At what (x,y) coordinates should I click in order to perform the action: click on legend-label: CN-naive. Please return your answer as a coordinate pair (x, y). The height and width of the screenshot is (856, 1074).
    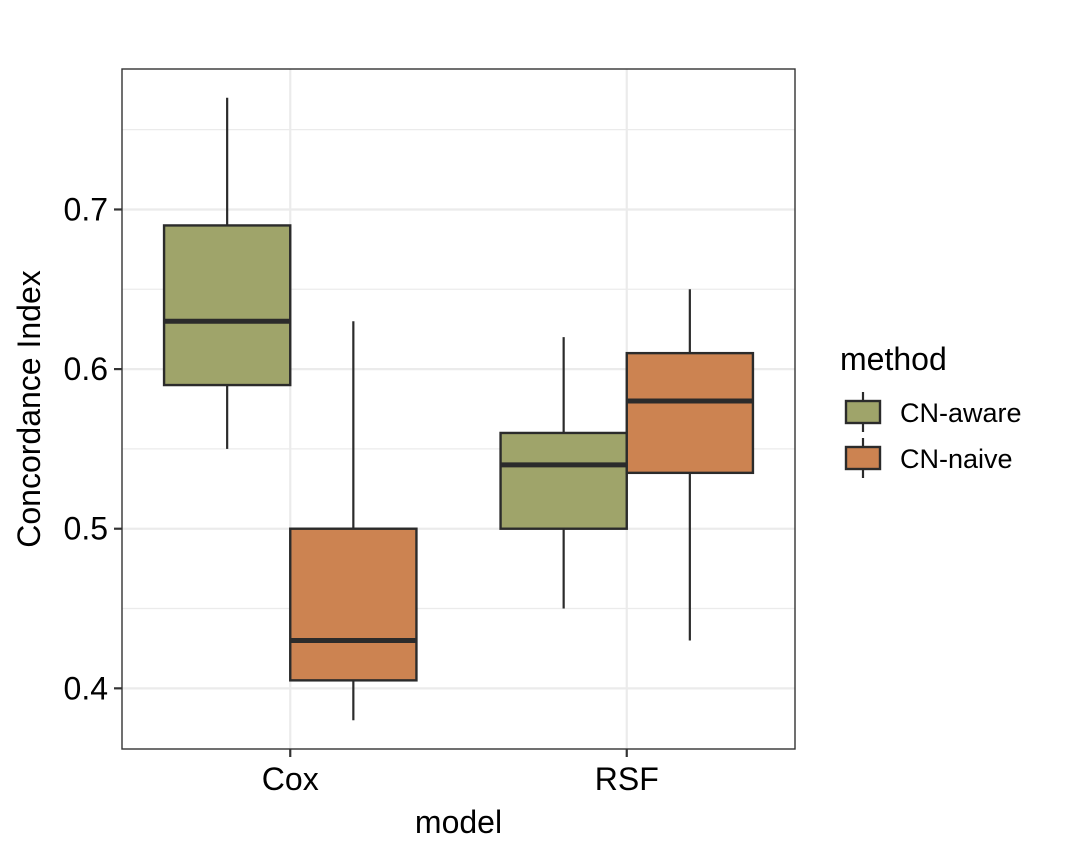
    Looking at the image, I should click on (956, 459).